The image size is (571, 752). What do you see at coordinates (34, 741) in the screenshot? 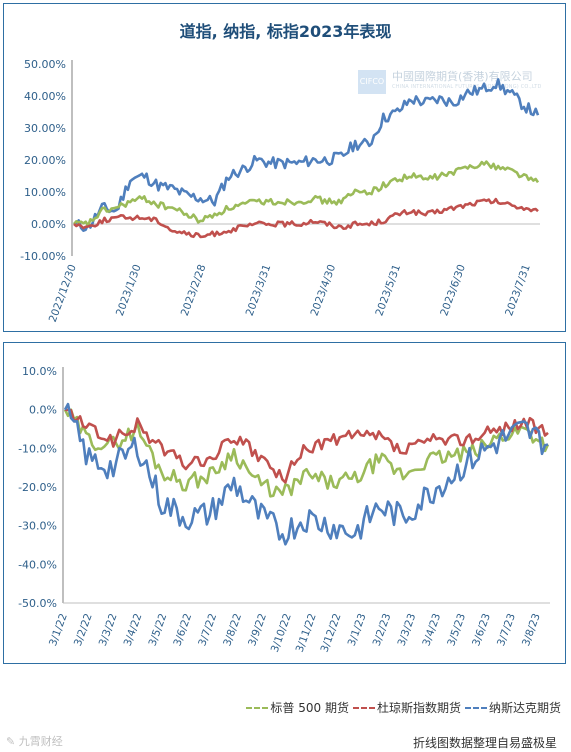
I see `corner-logo: ✎ 九霄财经` at bounding box center [34, 741].